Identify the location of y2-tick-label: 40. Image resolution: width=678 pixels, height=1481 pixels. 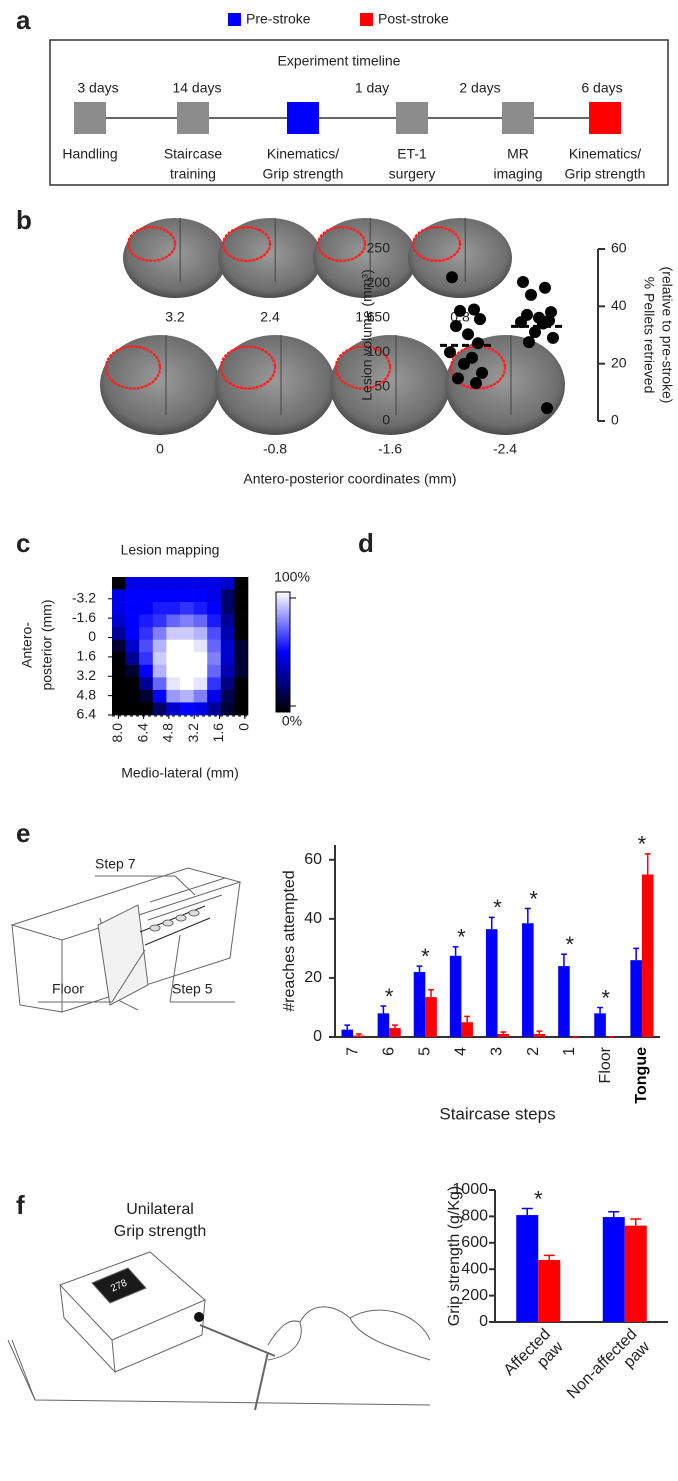
(619, 305).